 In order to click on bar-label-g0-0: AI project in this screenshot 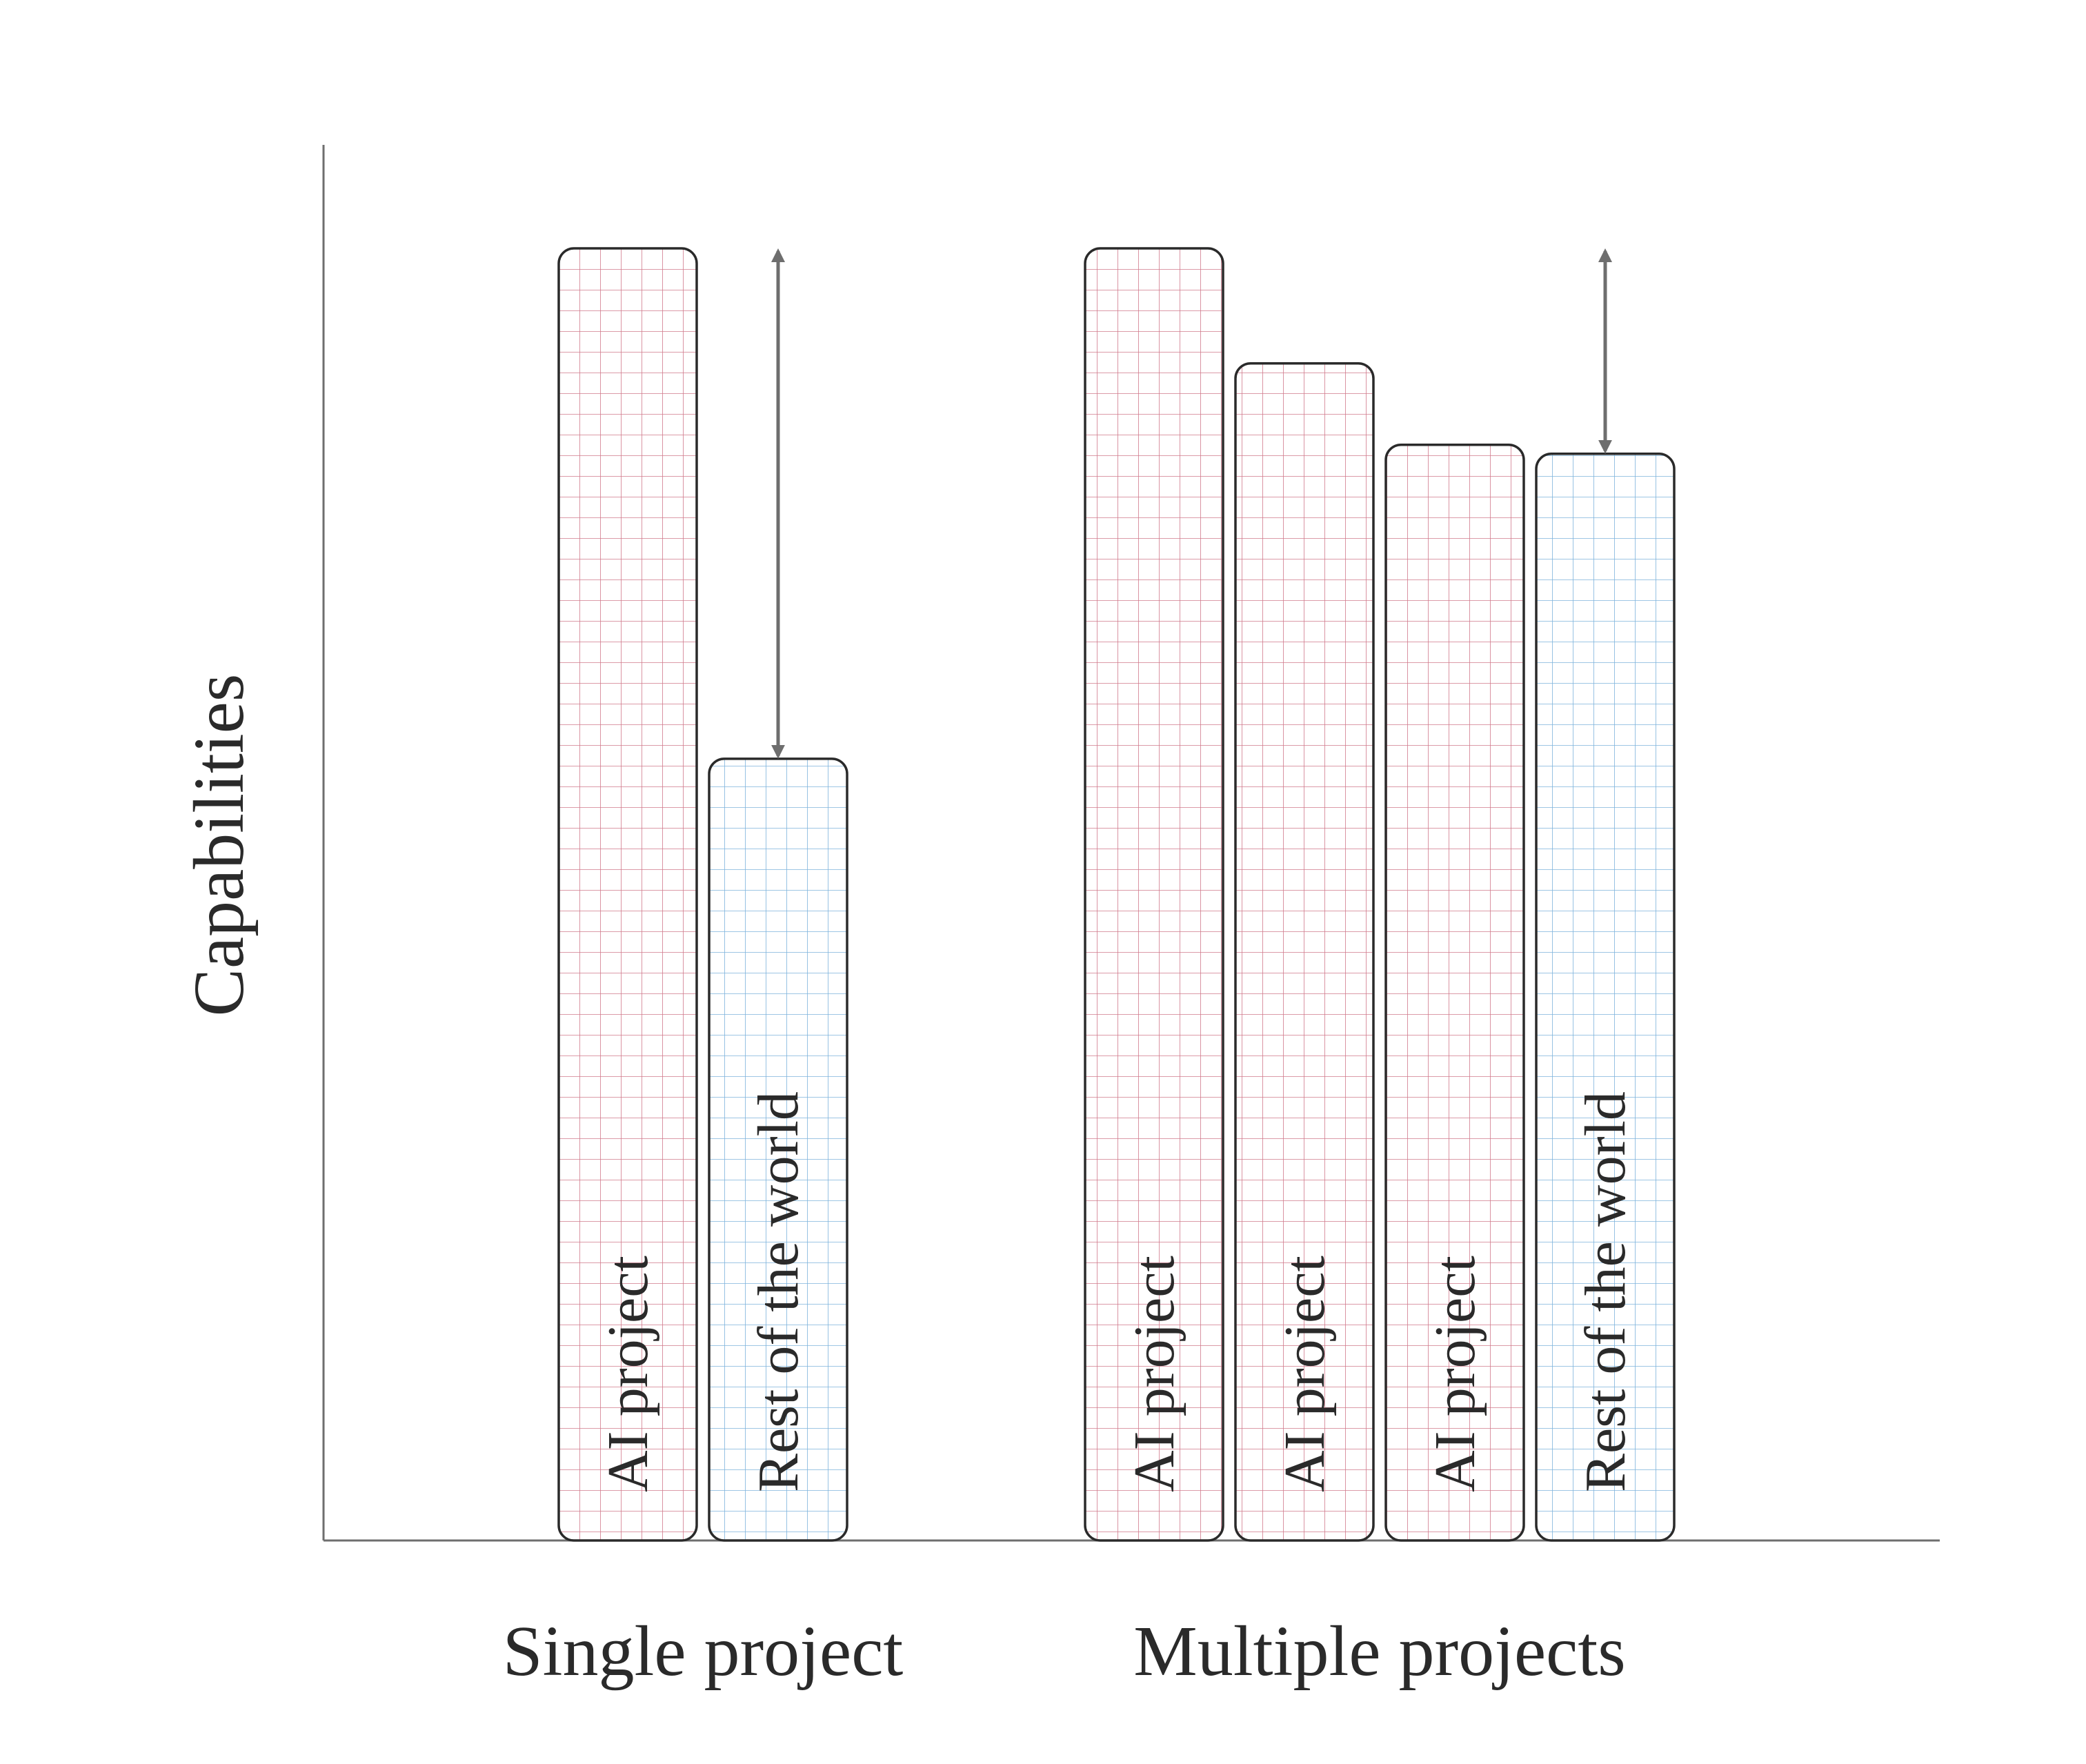, I will do `click(628, 1374)`.